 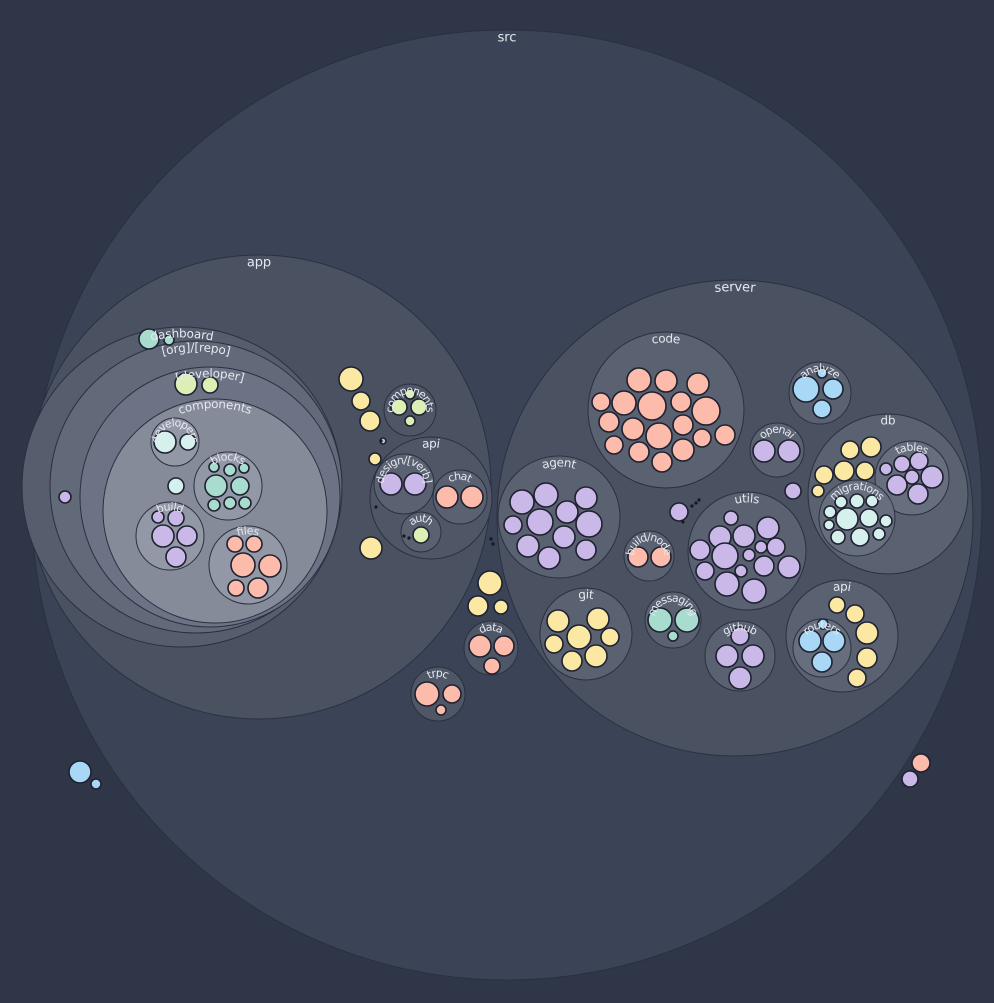 I want to click on folder-components-circle, so click(x=410, y=410).